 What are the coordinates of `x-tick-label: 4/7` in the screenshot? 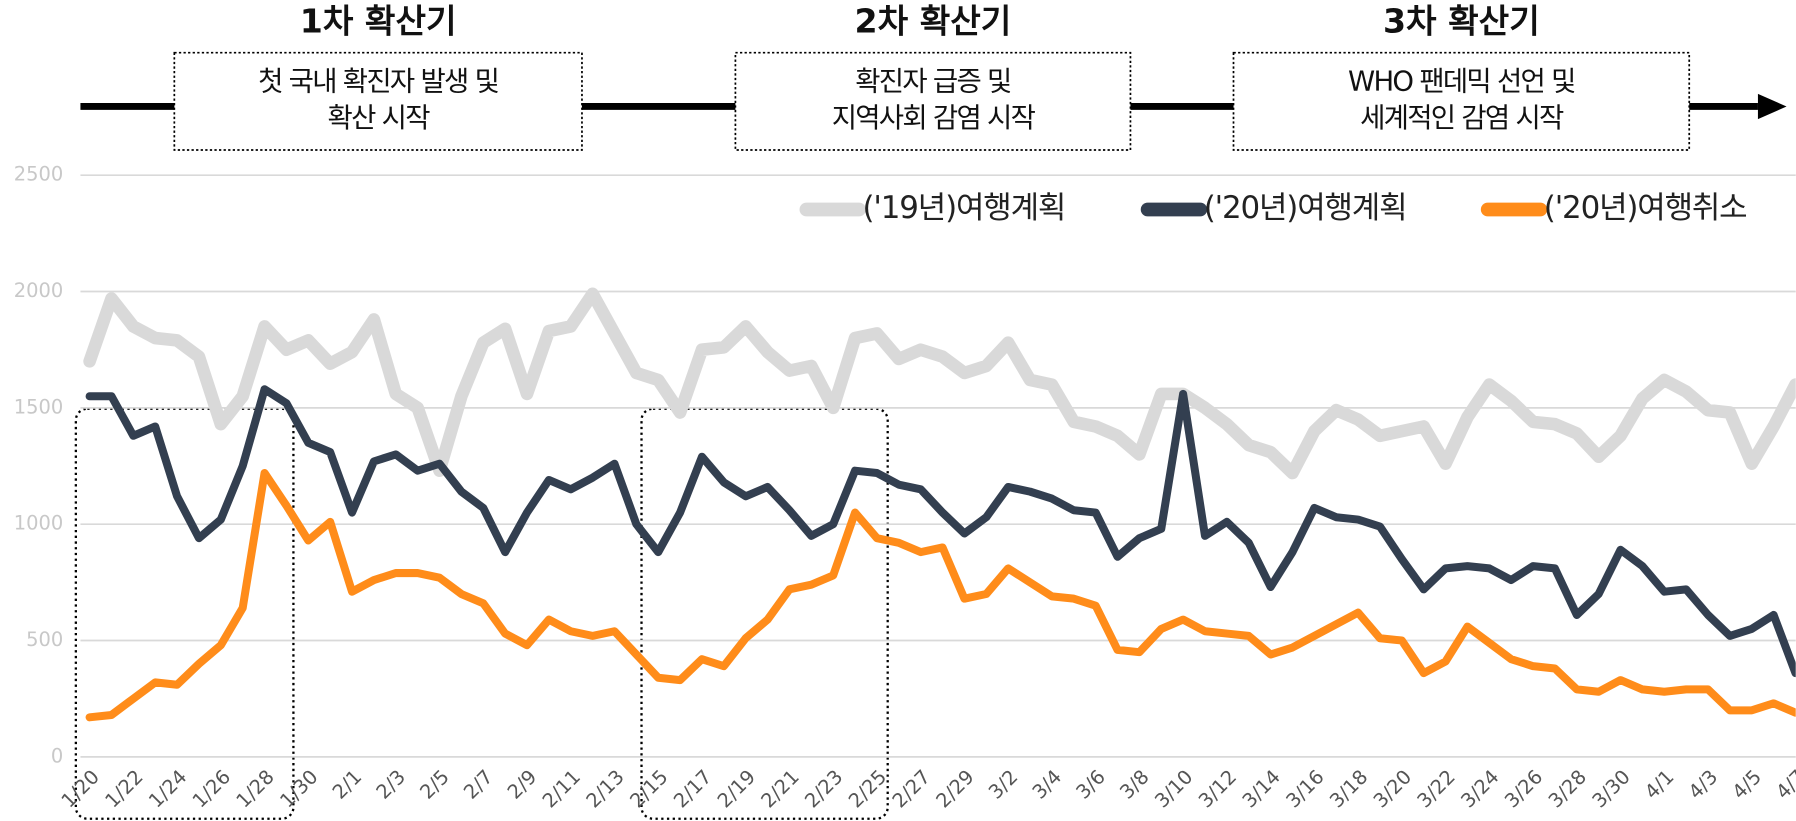 It's located at (1783, 784).